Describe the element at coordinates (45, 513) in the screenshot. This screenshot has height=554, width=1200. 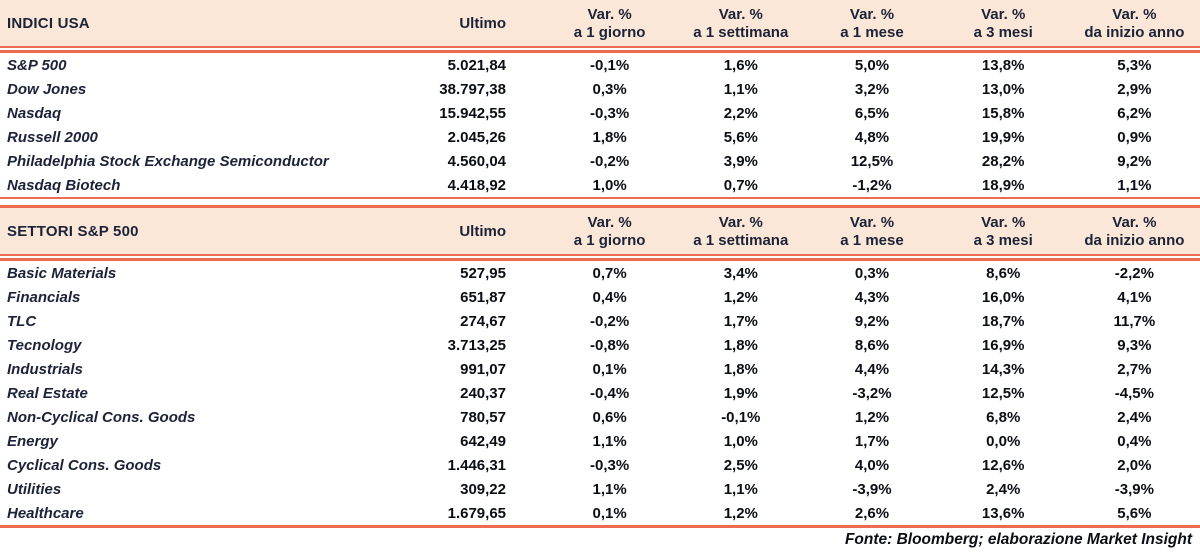
I see `row-label: Healthcare` at that location.